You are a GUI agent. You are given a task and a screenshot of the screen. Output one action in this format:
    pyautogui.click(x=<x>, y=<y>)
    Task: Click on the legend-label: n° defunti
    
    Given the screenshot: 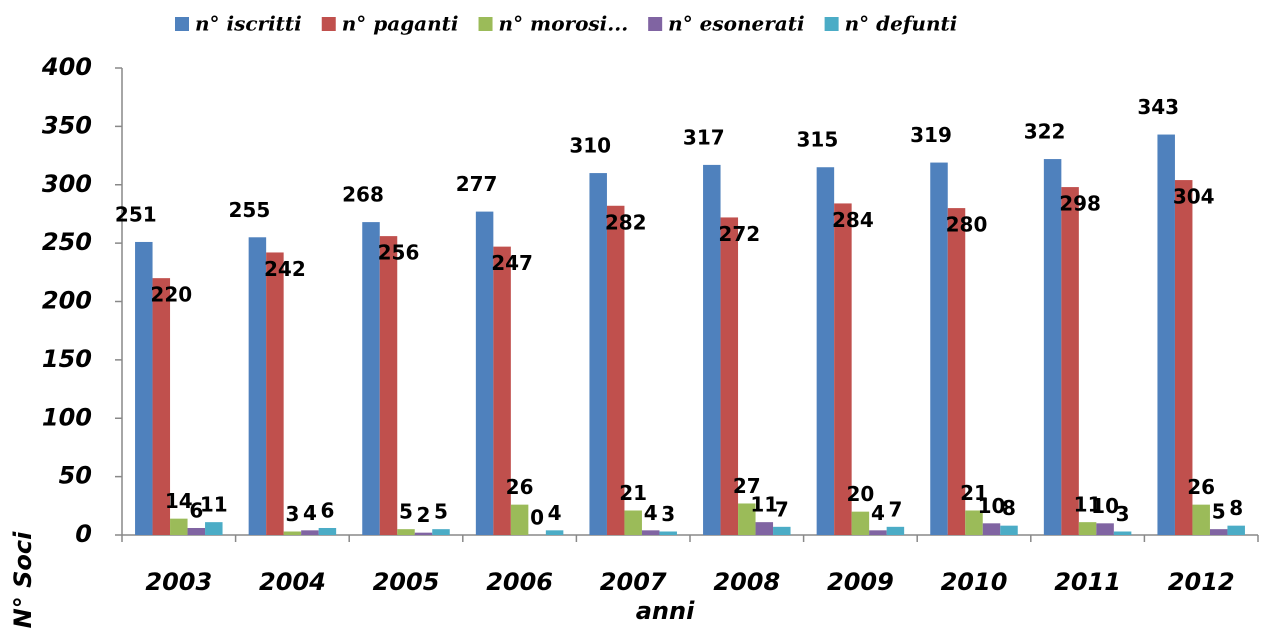 What is the action you would take?
    pyautogui.click(x=901, y=24)
    